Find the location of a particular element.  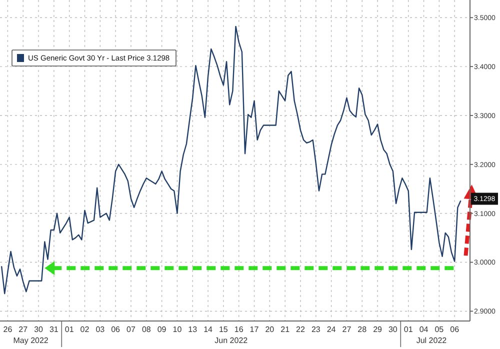

x-tick-label: 15 is located at coordinates (223, 329).